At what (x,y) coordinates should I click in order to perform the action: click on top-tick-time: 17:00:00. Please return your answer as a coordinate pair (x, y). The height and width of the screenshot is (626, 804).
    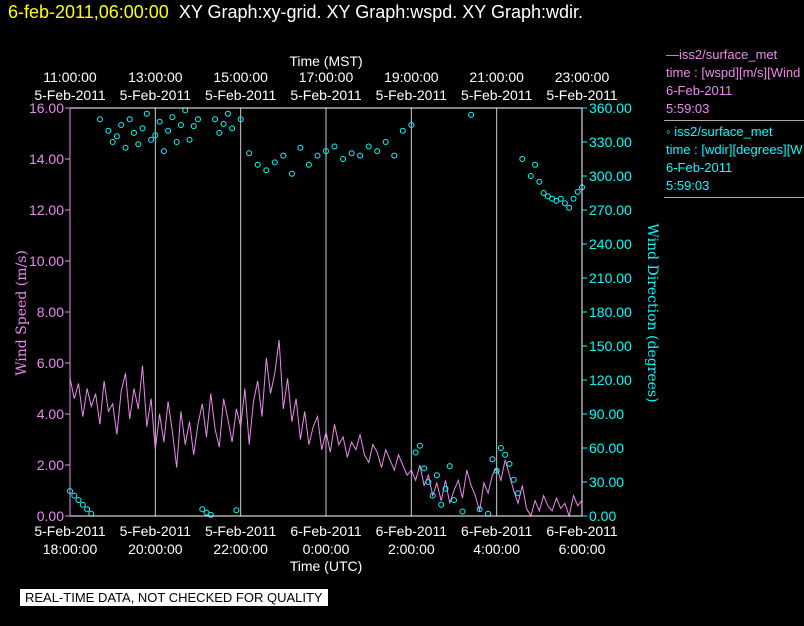
    Looking at the image, I should click on (326, 77).